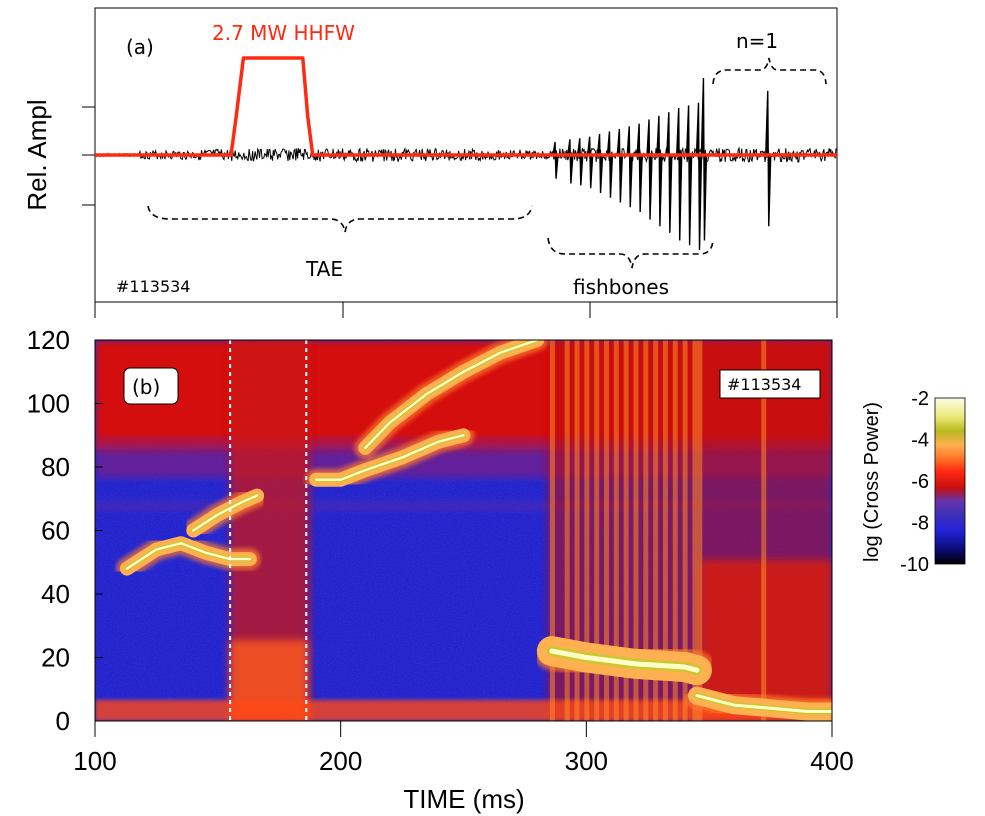 The image size is (985, 816). I want to click on x-axis-title: TIME (ms), so click(463, 799).